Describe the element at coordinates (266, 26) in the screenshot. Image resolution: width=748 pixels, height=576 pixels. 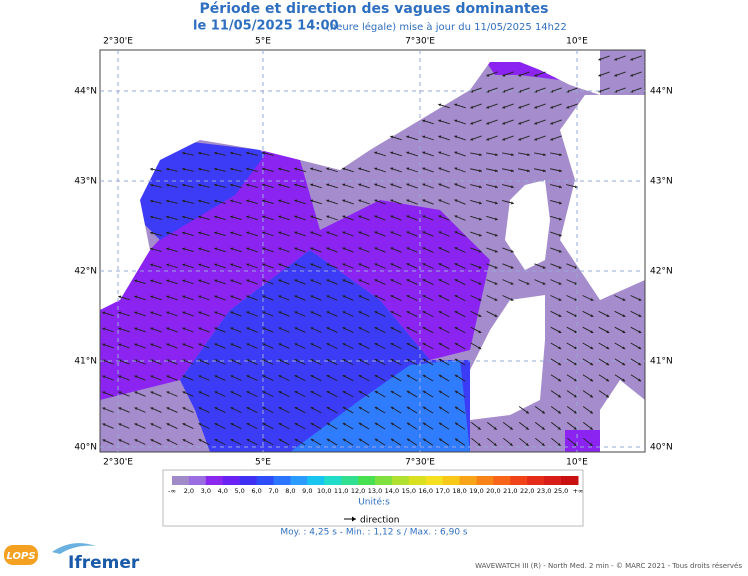
I see `date: le 11/05/2025 14:00` at that location.